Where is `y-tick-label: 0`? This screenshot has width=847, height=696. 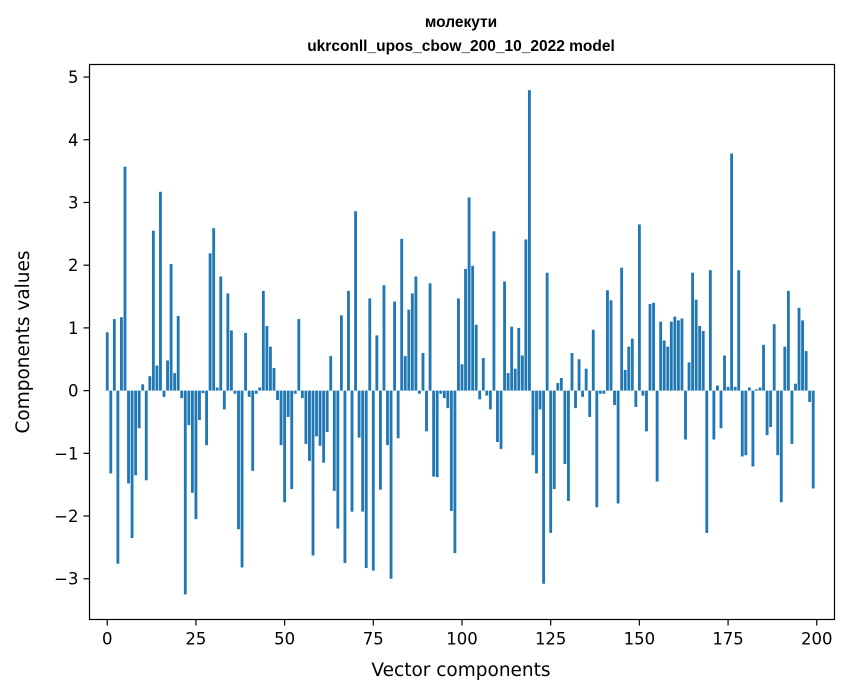 y-tick-label: 0 is located at coordinates (73, 391).